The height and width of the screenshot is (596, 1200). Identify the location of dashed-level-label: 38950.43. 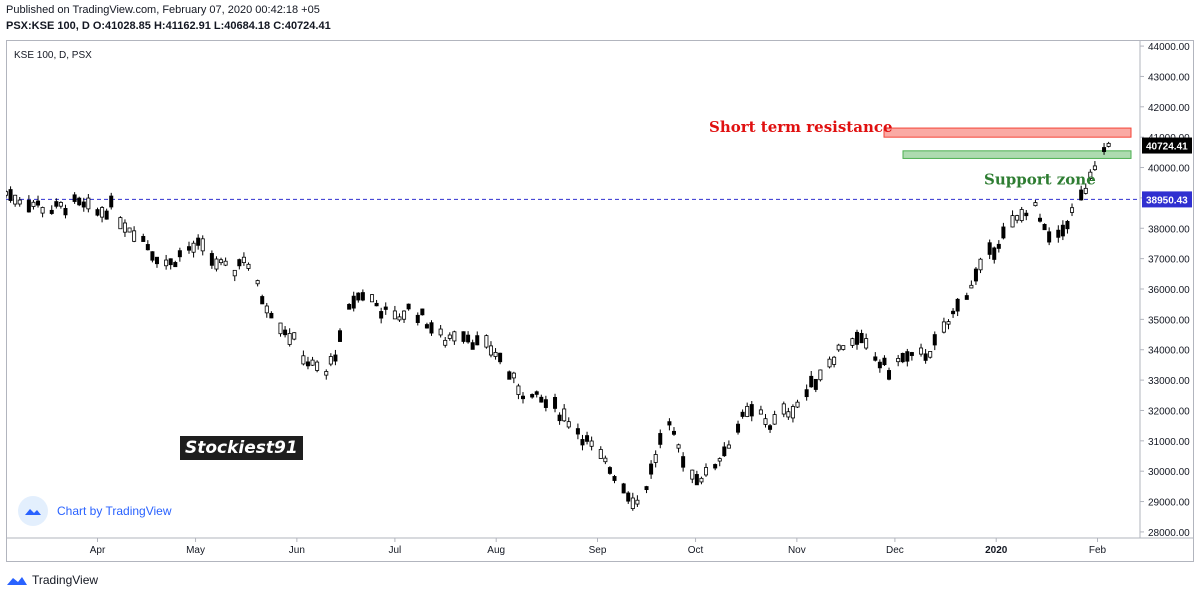
(1167, 200).